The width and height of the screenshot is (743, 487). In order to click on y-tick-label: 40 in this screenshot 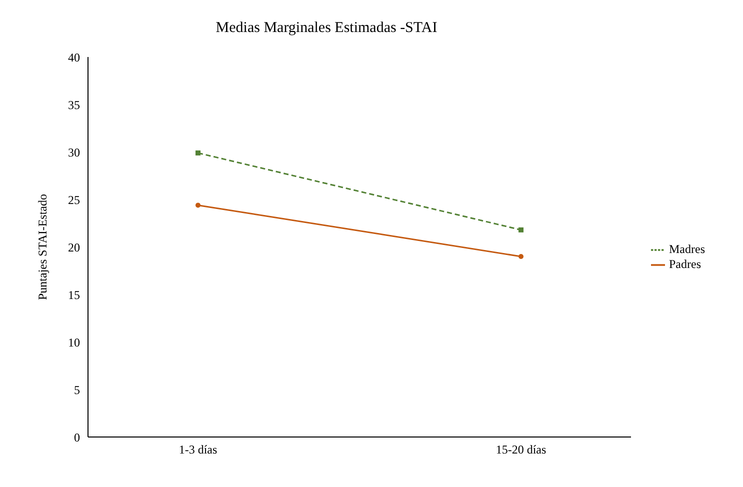, I will do `click(74, 57)`.